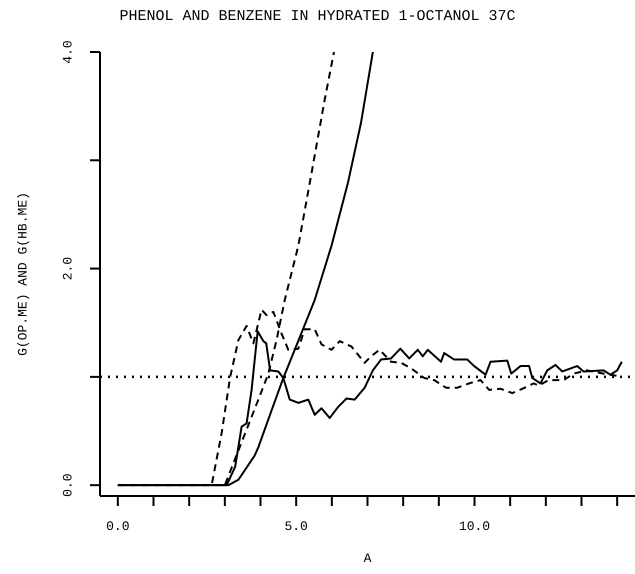 The image size is (635, 574). I want to click on y-tick-label: 2.0, so click(68, 268).